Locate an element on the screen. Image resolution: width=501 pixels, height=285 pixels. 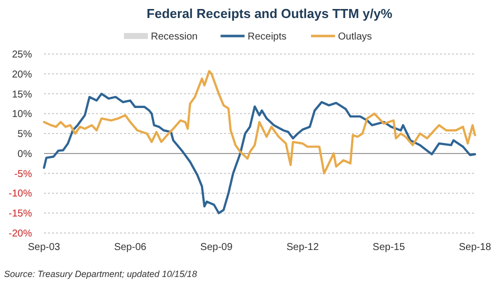
y-tick-label: 20% is located at coordinates (22, 74).